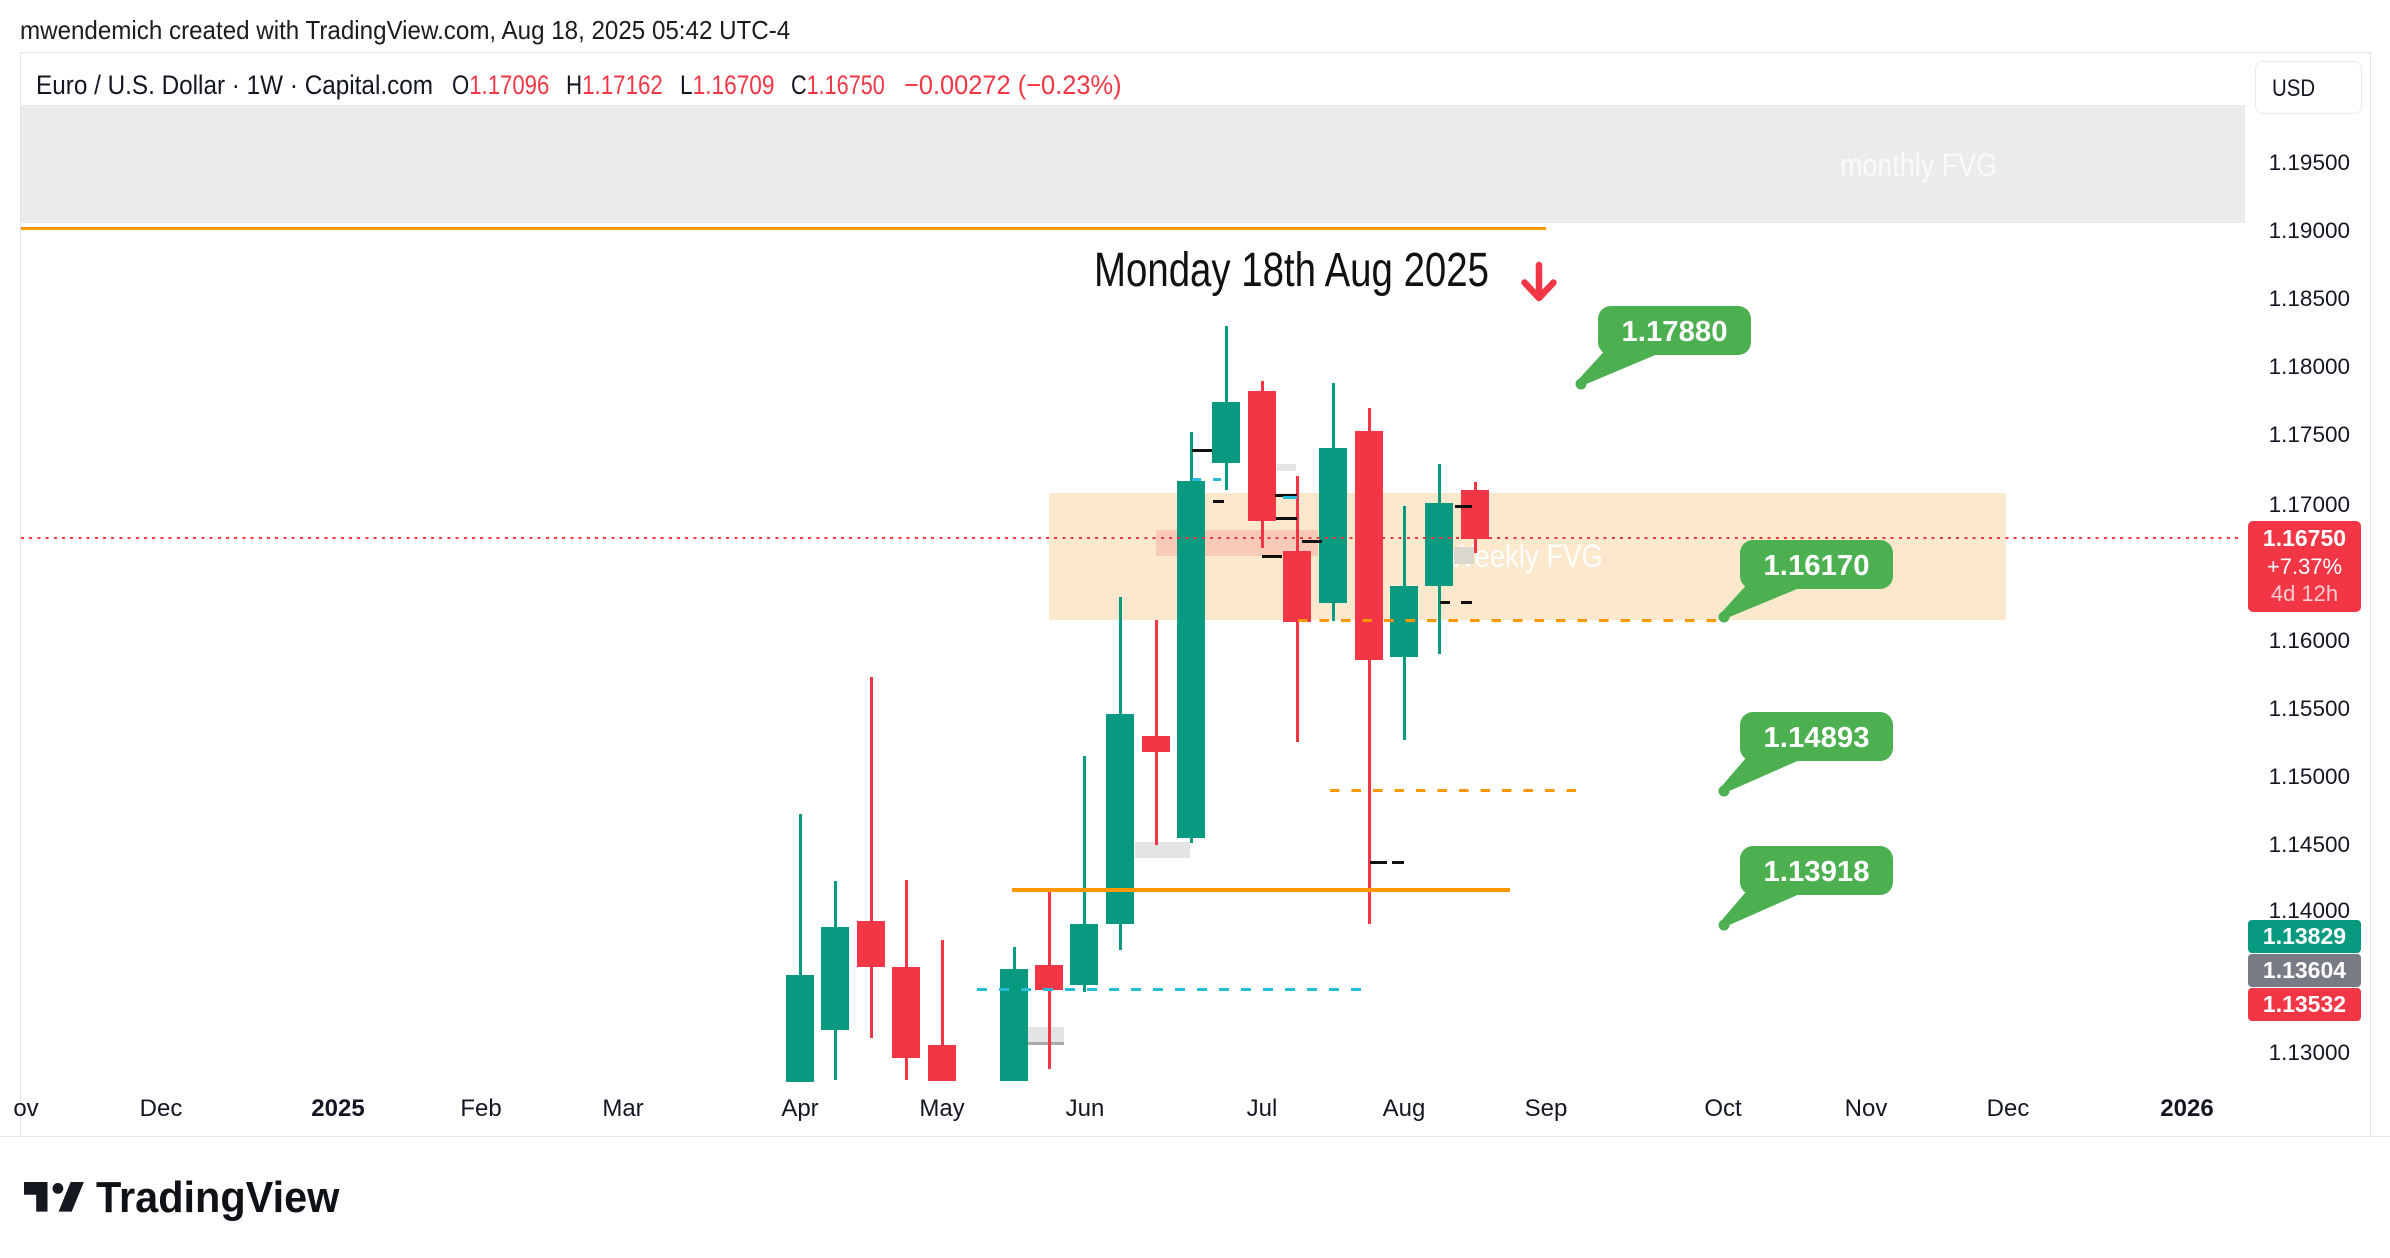  What do you see at coordinates (1817, 566) in the screenshot?
I see `svg-text: 1.16170` at bounding box center [1817, 566].